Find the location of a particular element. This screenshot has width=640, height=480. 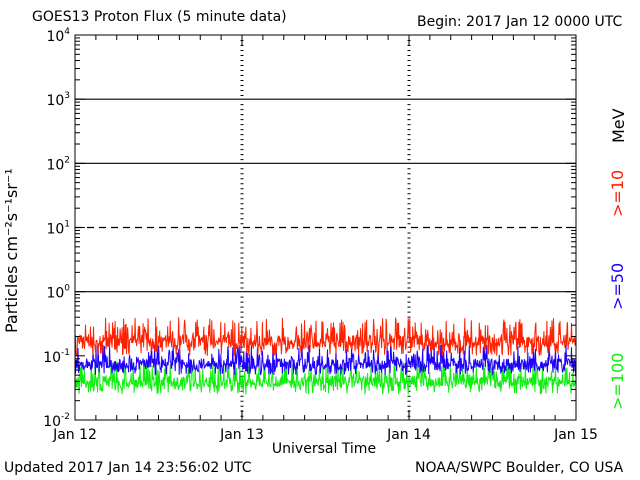

y-axis-label-text: Particles cm⁻²s⁻¹sr⁻¹ is located at coordinates (11, 250).